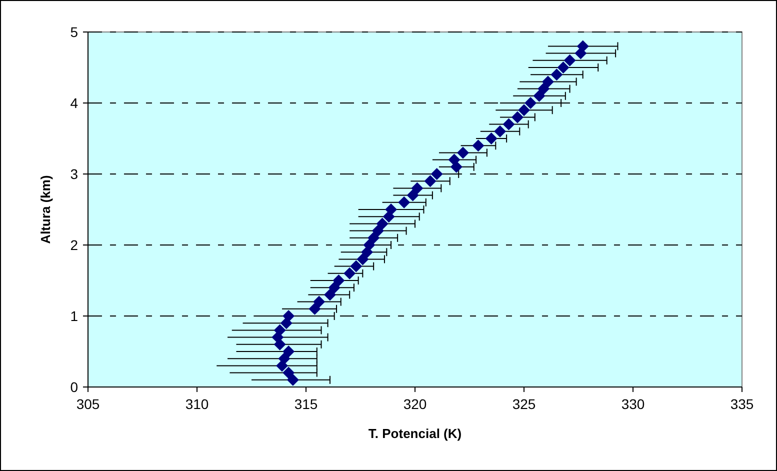 The image size is (777, 471). Describe the element at coordinates (306, 404) in the screenshot. I see `x-tick-label: 315` at that location.